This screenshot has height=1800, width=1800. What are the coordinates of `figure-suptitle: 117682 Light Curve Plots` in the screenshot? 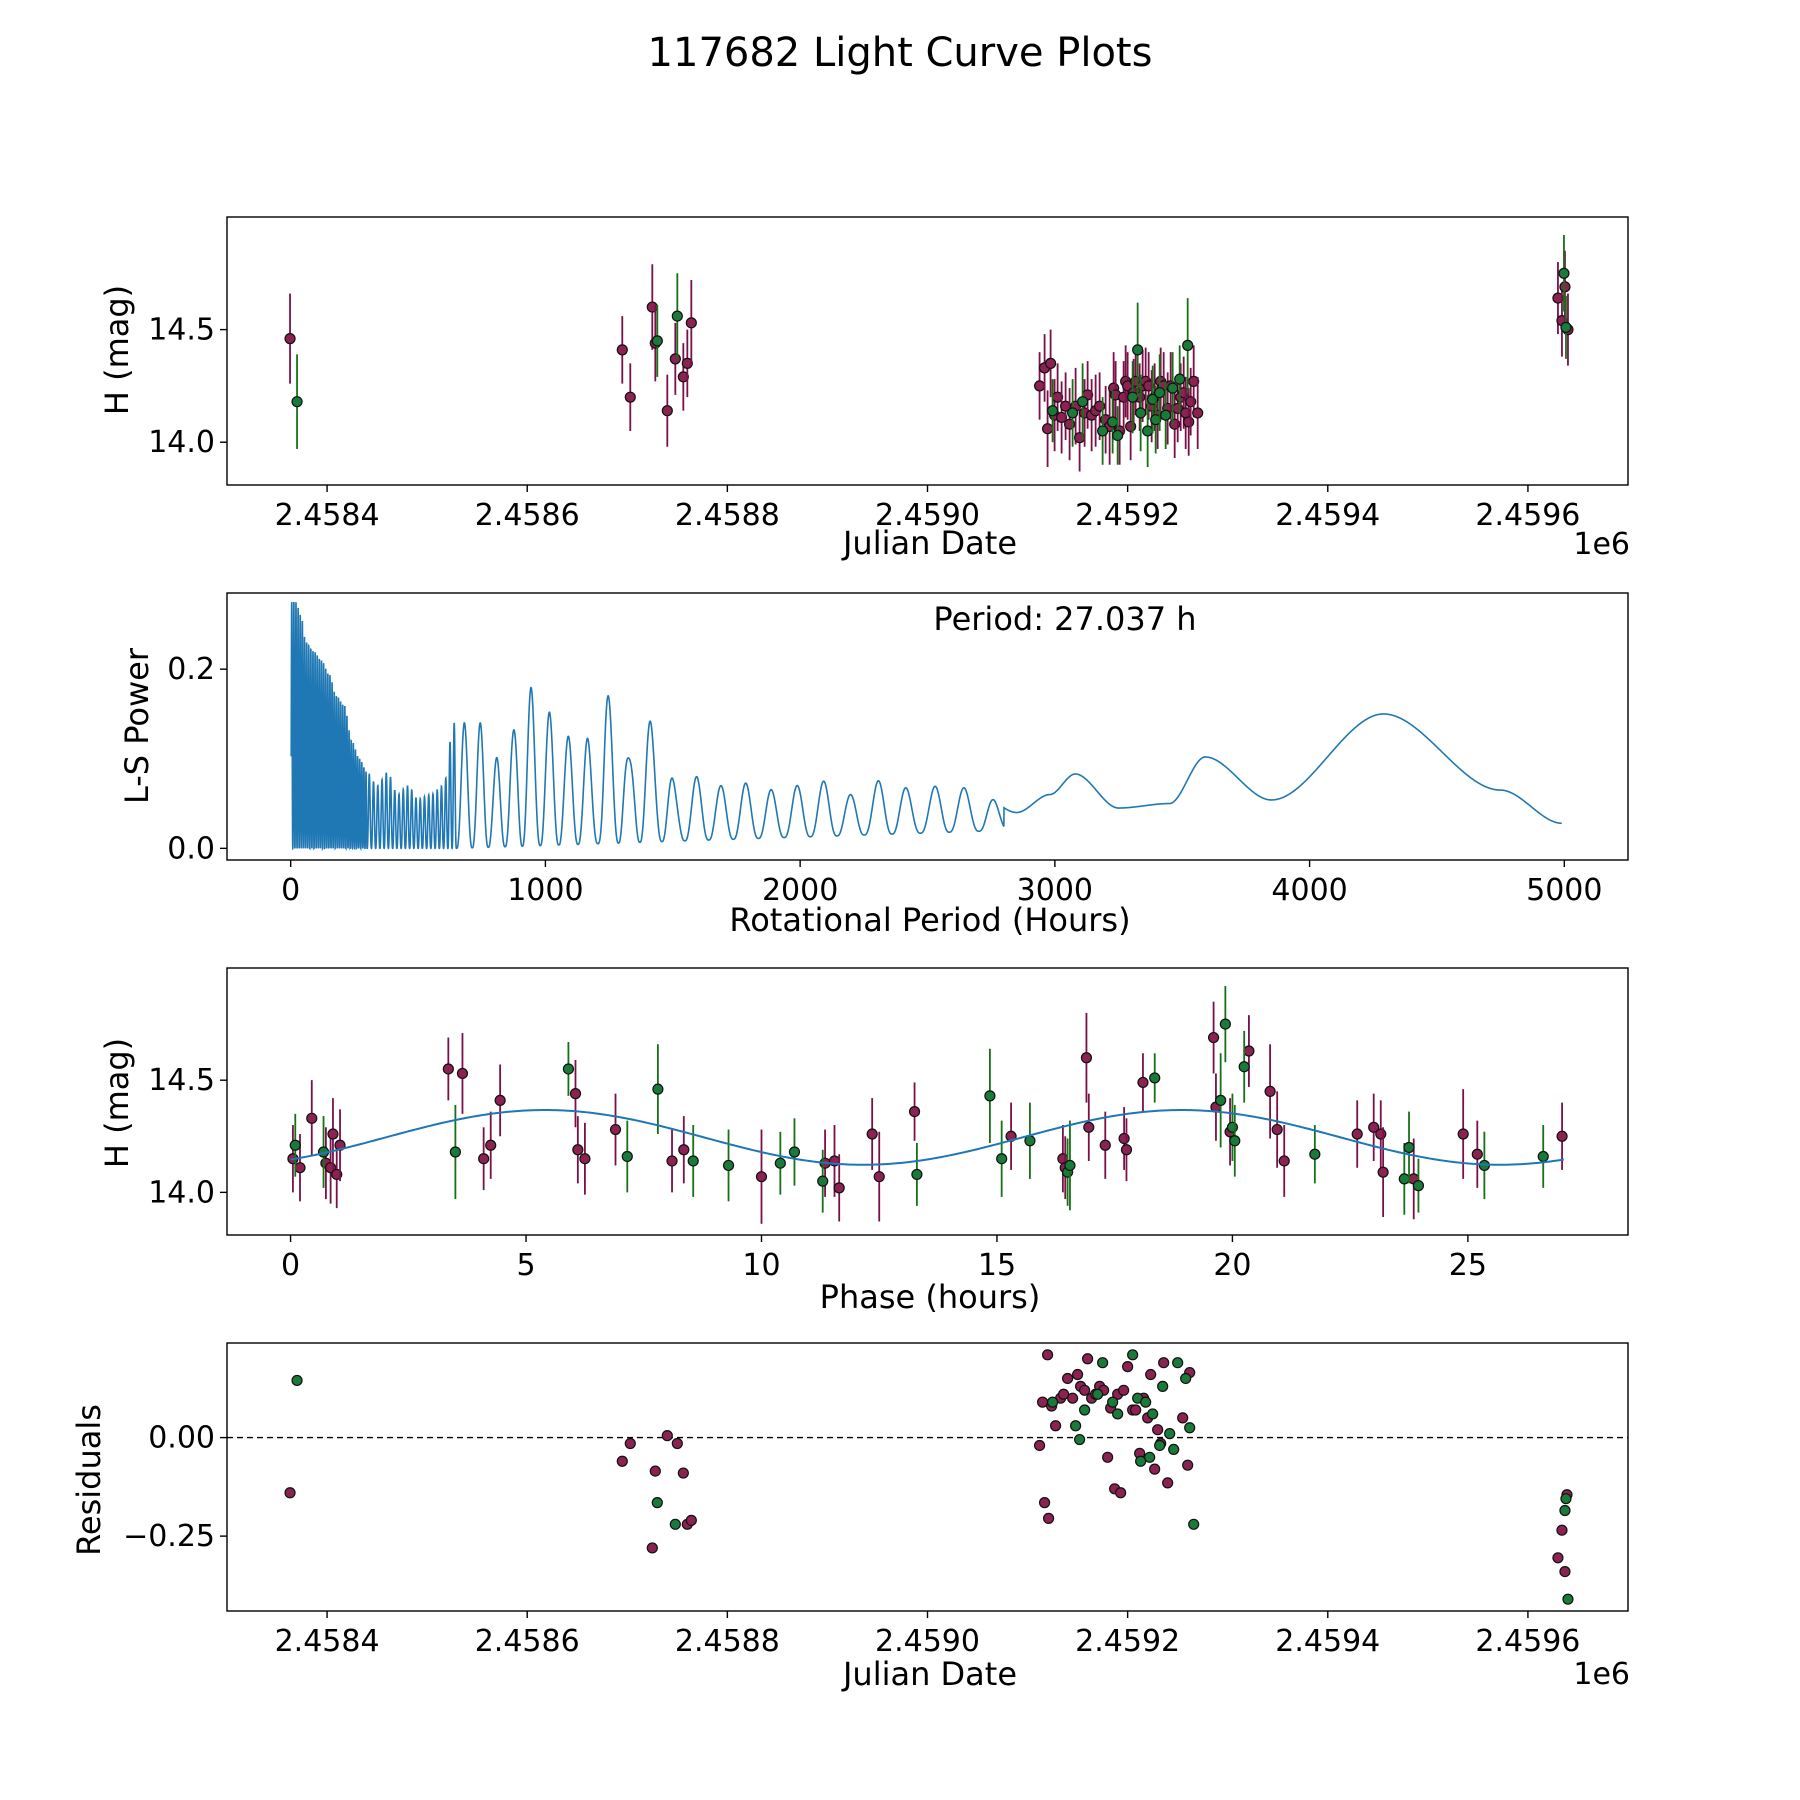 It's located at (900, 53).